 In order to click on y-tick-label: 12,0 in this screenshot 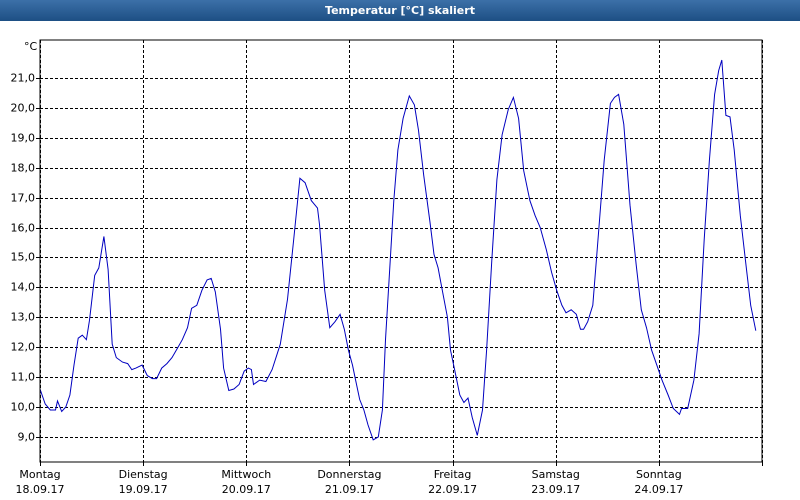, I will do `click(23, 347)`.